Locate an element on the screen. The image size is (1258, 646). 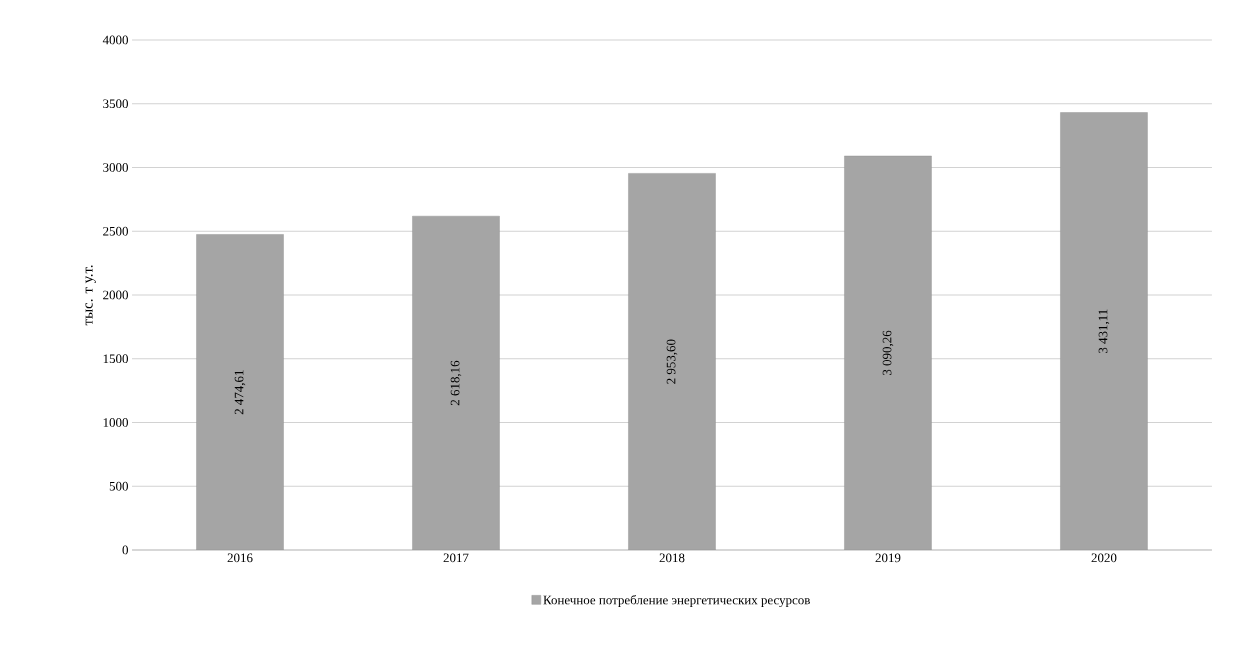
data-label: 3 431,11 is located at coordinates (1104, 331).